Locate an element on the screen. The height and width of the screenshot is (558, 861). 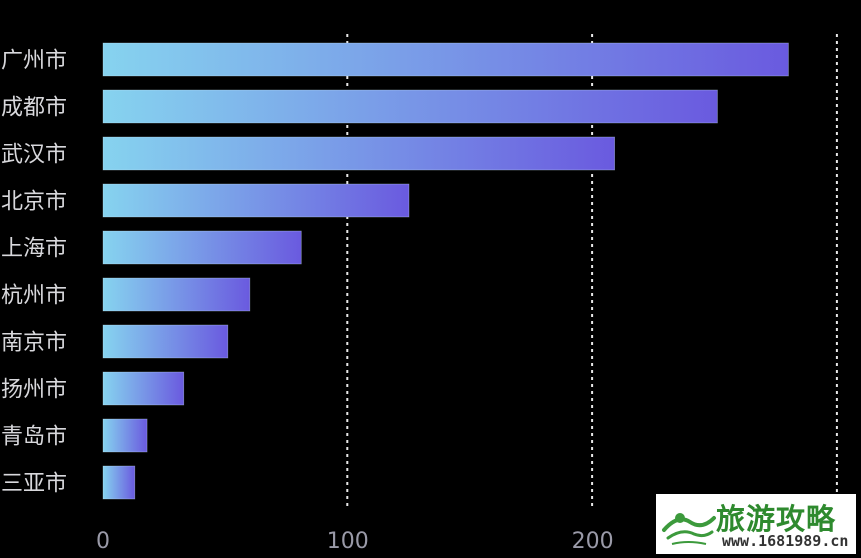
category-label: 上海市 is located at coordinates (34, 249).